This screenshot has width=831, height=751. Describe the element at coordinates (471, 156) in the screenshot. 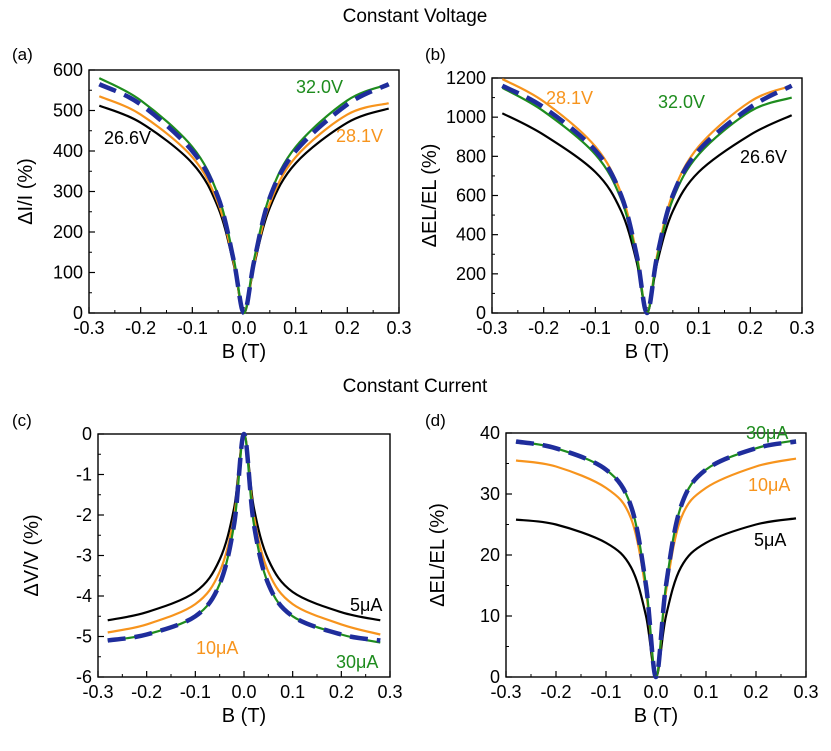

I see `y-tick-label: 800` at that location.